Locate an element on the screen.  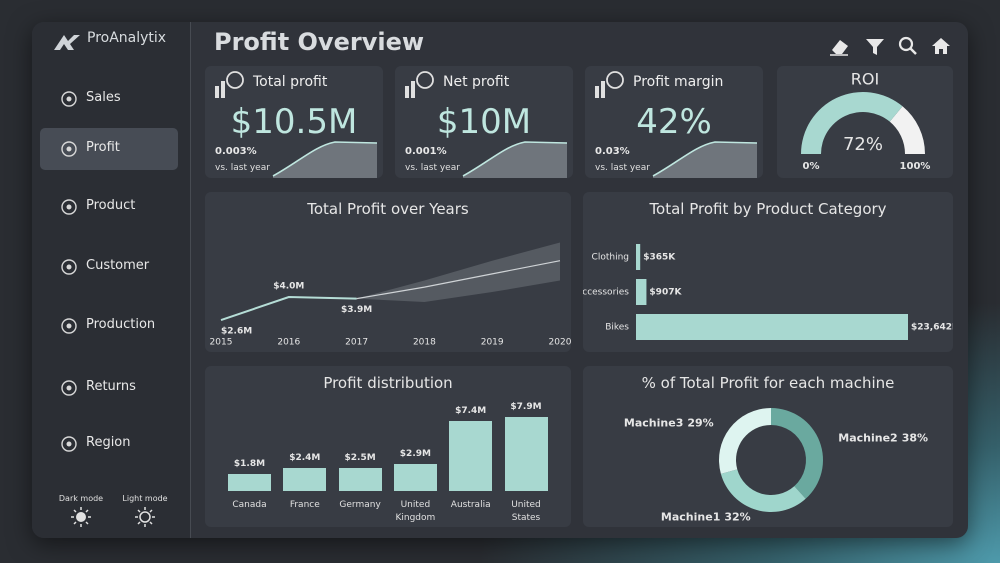
gauge-rest is located at coordinates (907, 130).